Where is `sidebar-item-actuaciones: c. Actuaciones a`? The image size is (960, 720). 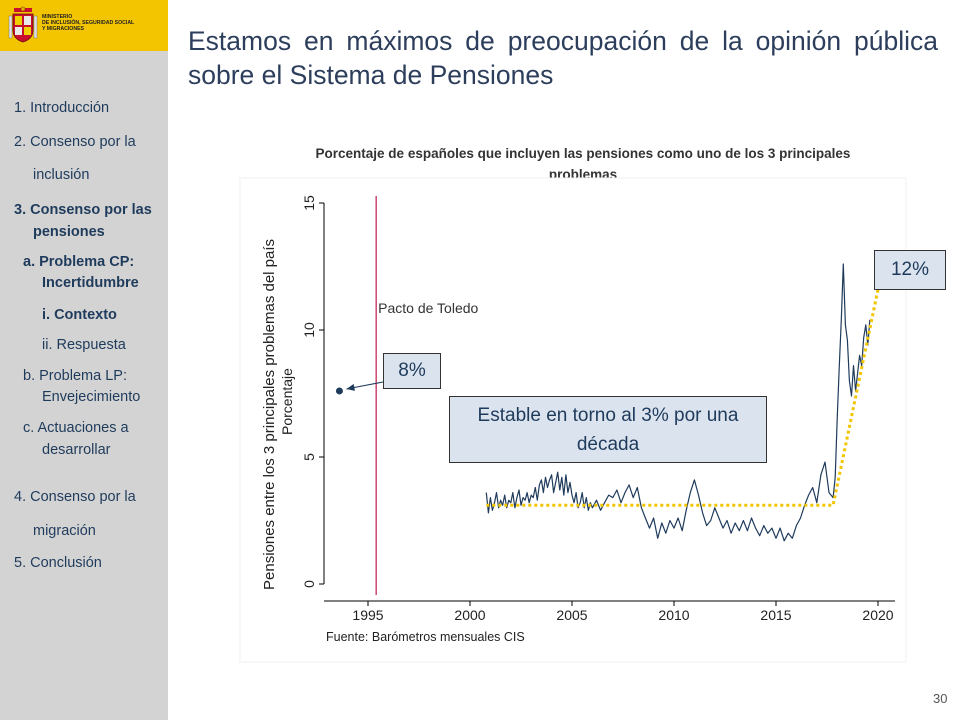
sidebar-item-actuaciones: c. Actuaciones a is located at coordinates (76, 428).